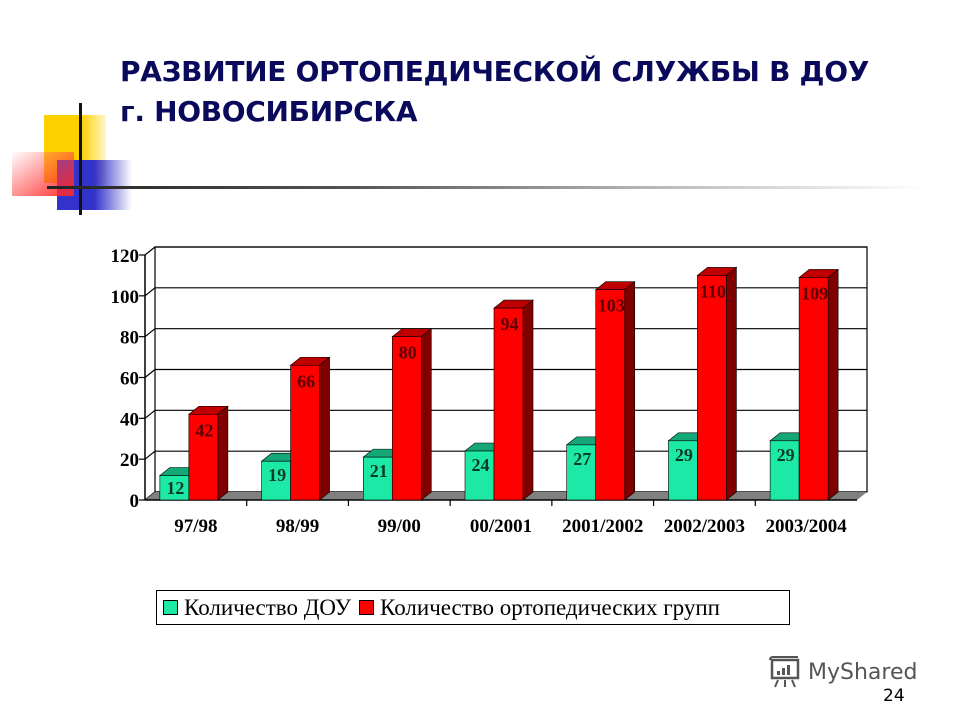  I want to click on x-tick-label: 97/98, so click(195, 526).